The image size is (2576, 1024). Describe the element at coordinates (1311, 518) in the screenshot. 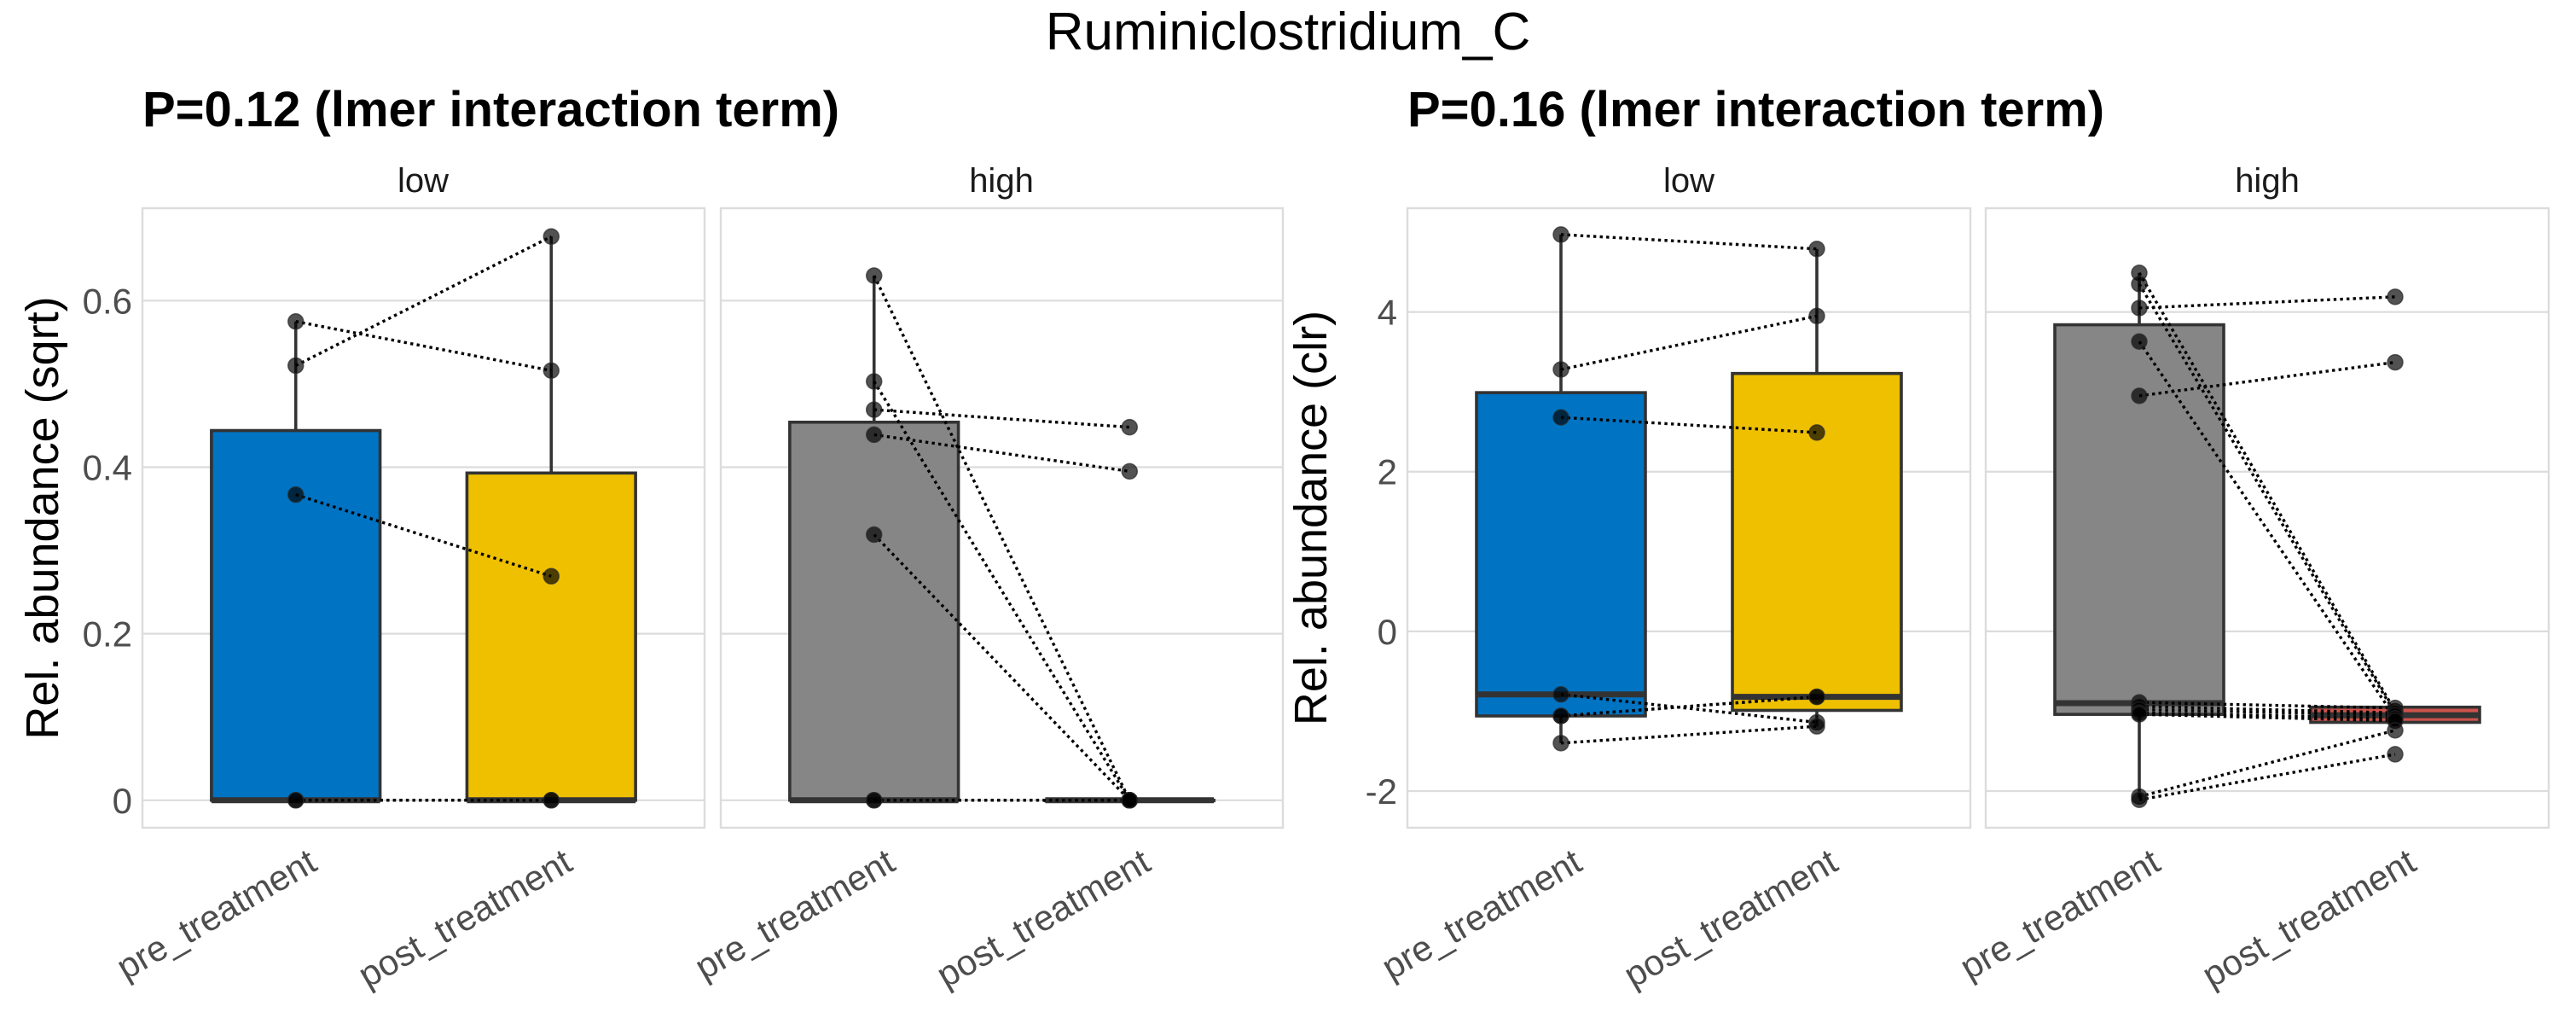

I see `y-axis-label: Rel. abundance (clr)` at that location.